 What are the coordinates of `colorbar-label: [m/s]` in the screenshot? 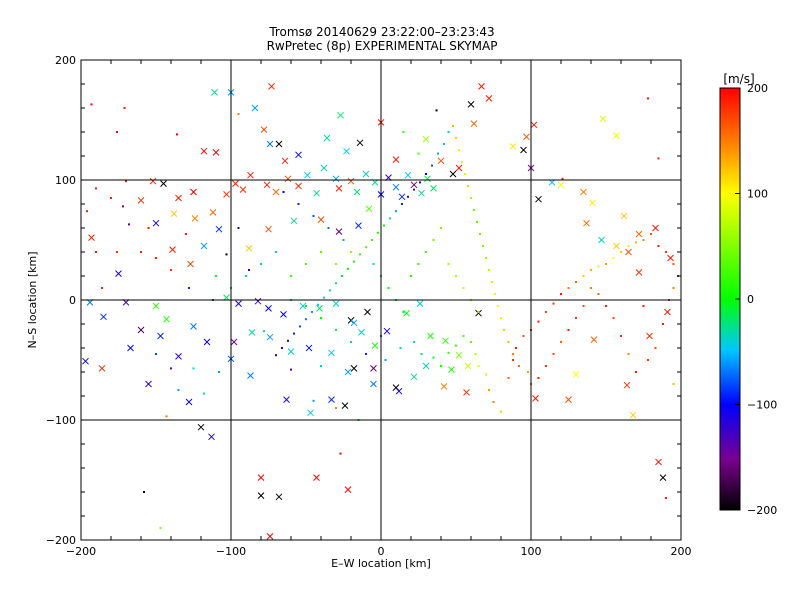 It's located at (738, 79).